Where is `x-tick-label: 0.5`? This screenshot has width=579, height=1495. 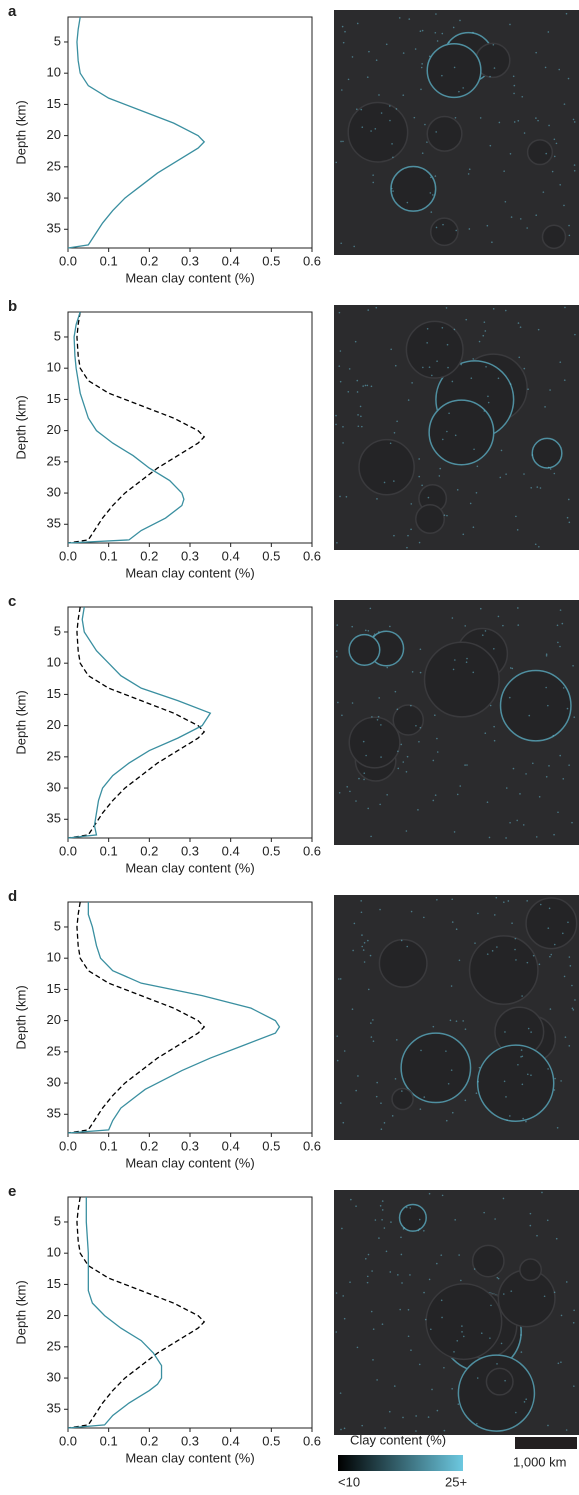 x-tick-label: 0.5 is located at coordinates (271, 555).